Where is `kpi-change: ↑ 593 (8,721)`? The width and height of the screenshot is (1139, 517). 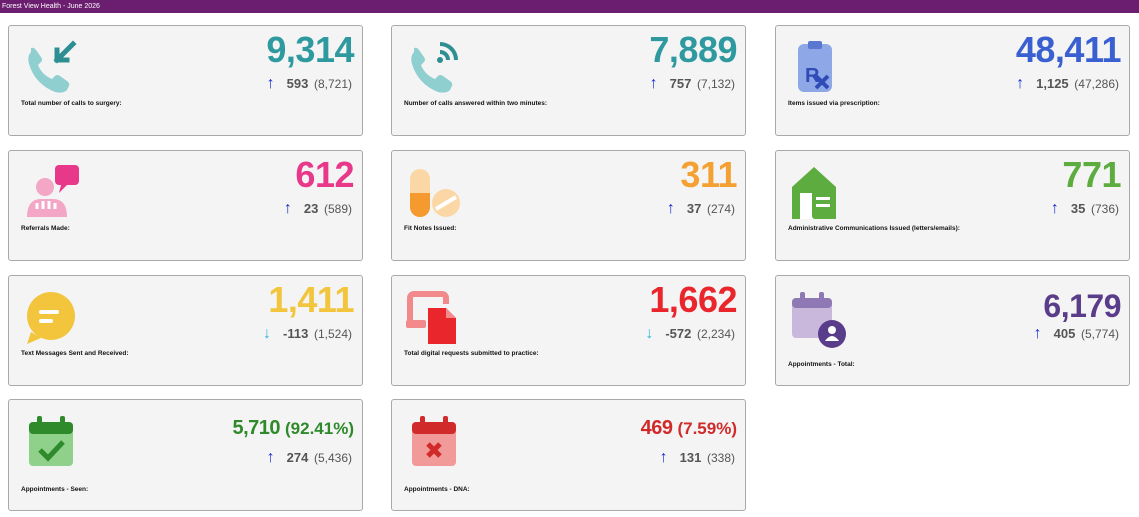
kpi-change: ↑ 593 (8,721) is located at coordinates (309, 83).